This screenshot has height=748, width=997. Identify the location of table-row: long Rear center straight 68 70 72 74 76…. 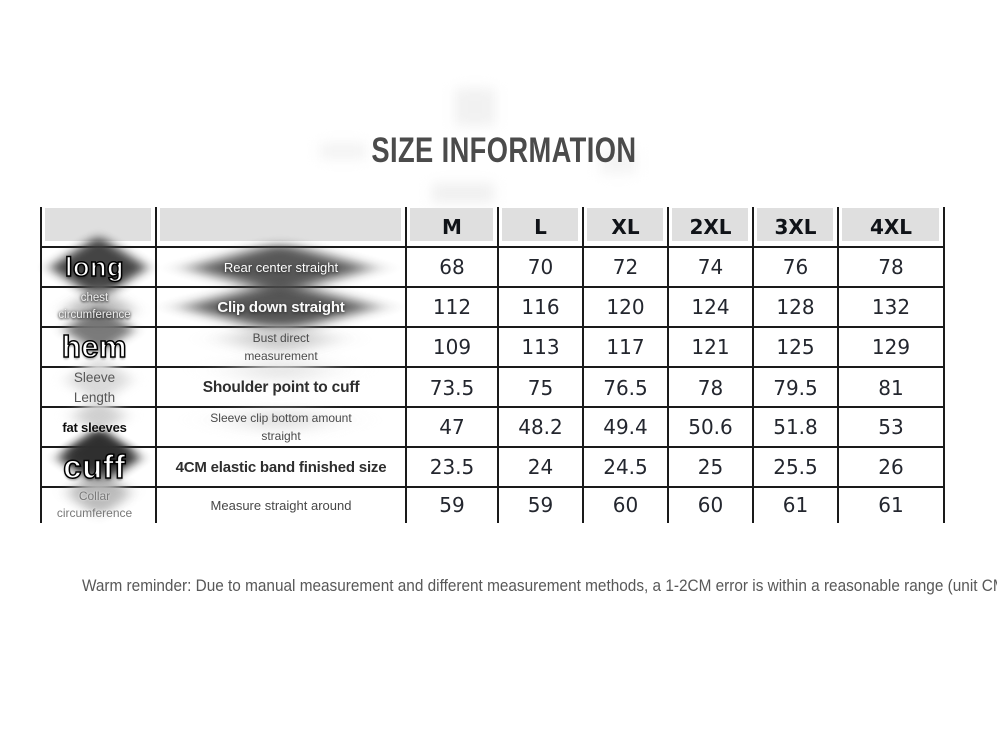
(492, 267).